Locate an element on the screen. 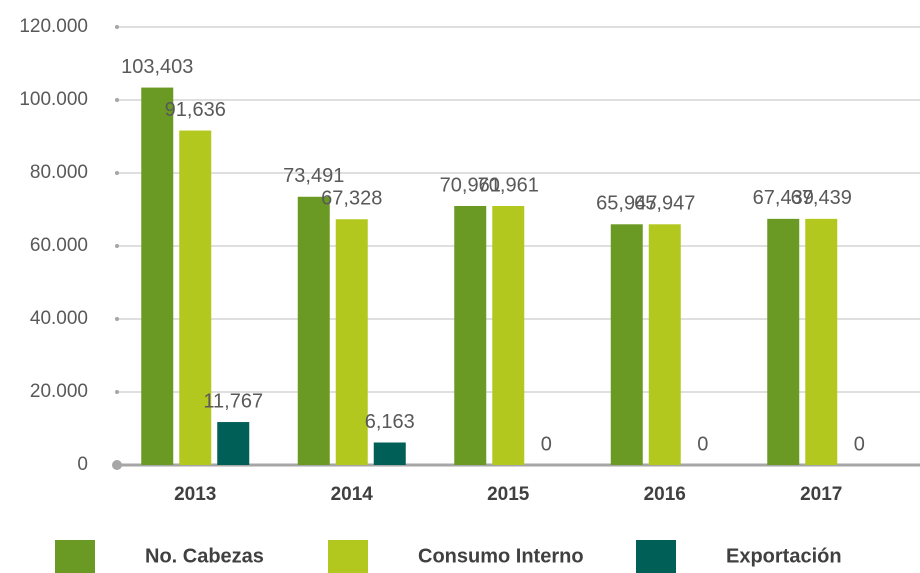 The height and width of the screenshot is (573, 920). x-tick-label: 2015 is located at coordinates (508, 494).